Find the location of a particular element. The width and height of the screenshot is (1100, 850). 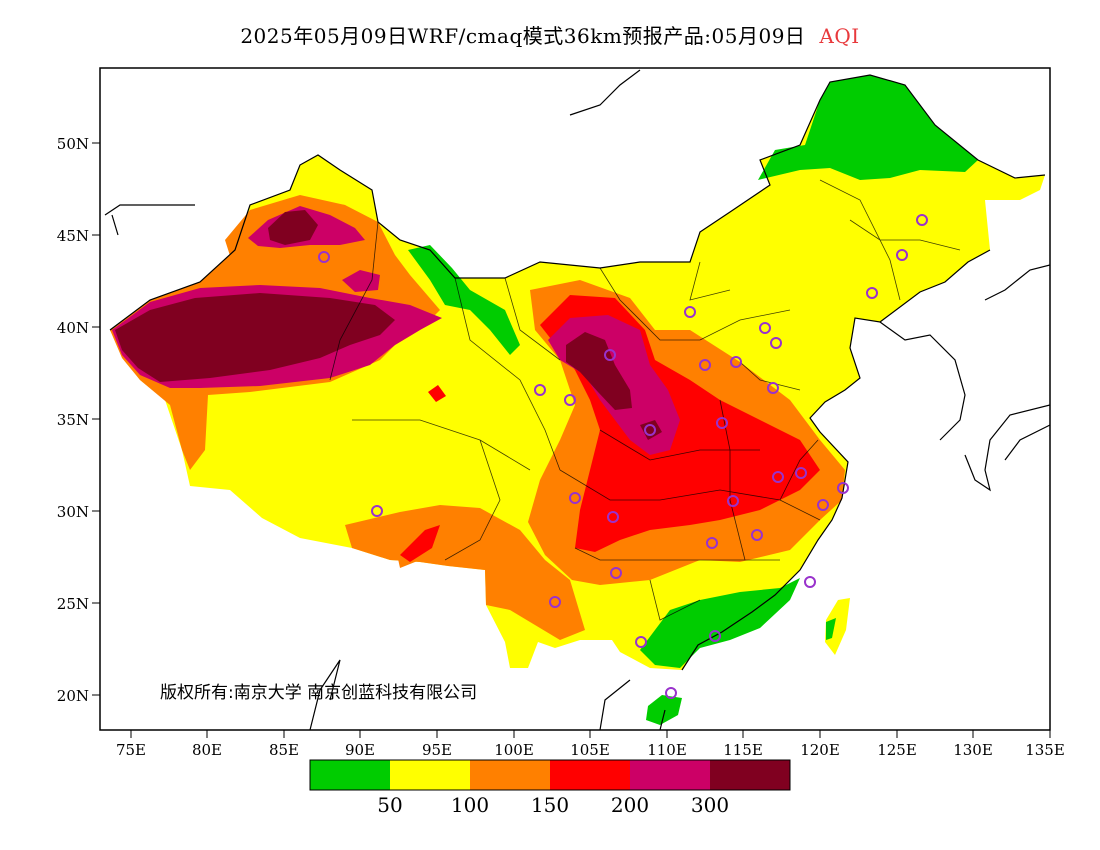

aqi-fill-maroon-north is located at coordinates (293, 227).